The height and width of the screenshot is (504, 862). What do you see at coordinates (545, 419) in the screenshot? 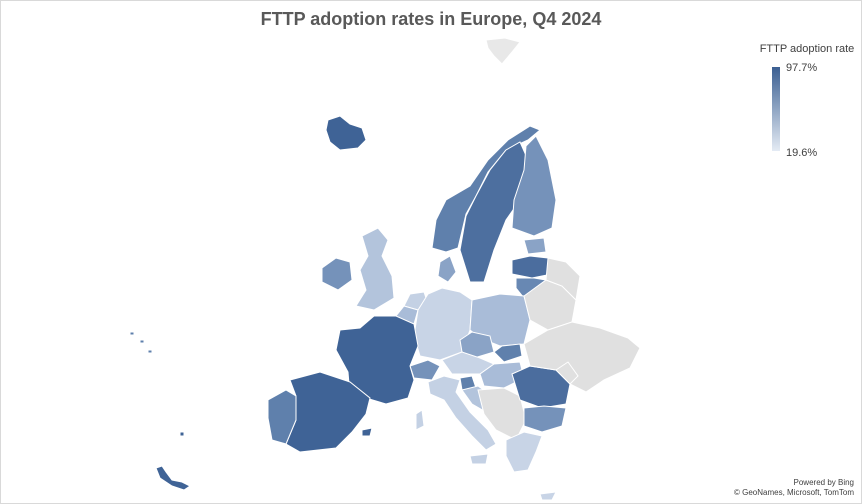
I see `region-bulgaria` at bounding box center [545, 419].